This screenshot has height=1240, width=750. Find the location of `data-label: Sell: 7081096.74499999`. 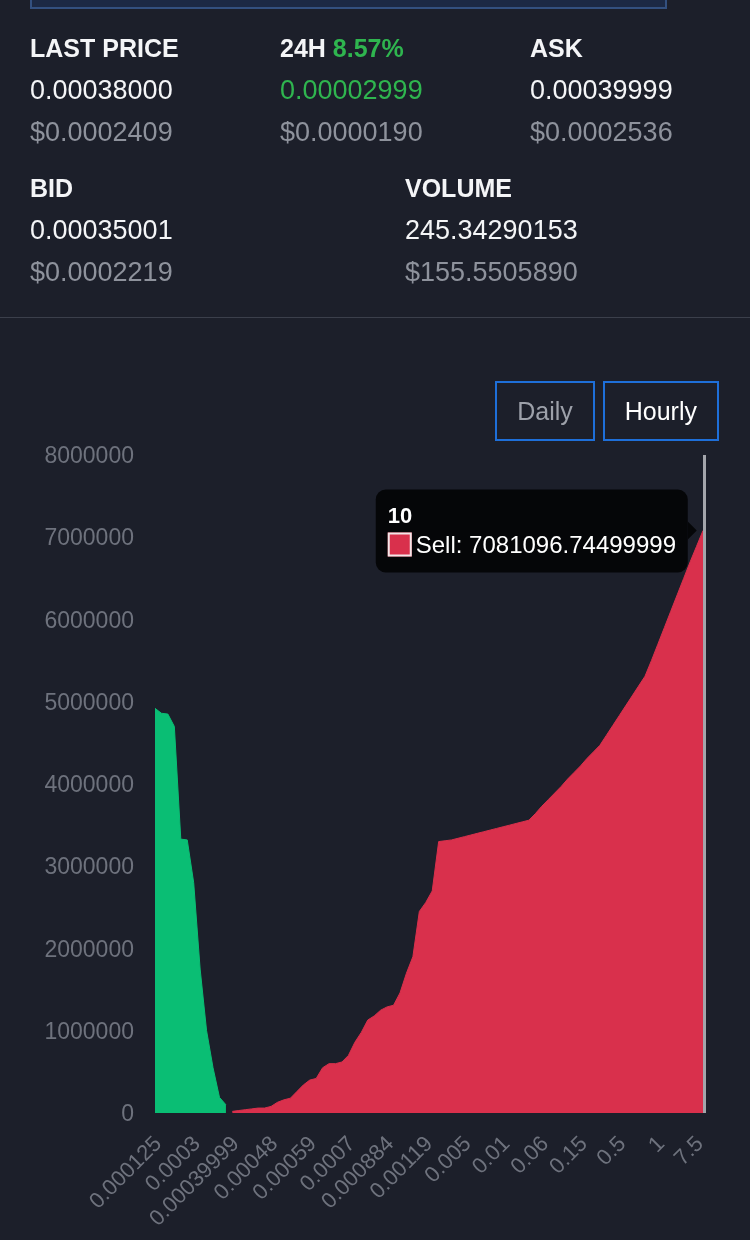

data-label: Sell: 7081096.74499999 is located at coordinates (545, 544).